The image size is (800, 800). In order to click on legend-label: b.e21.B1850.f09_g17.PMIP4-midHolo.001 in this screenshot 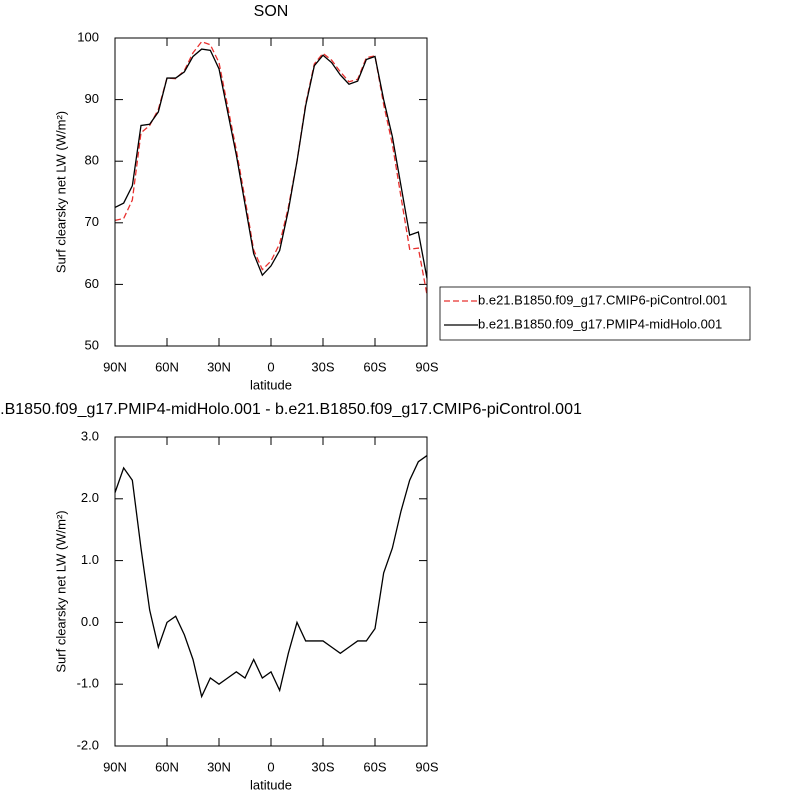, I will do `click(600, 323)`.